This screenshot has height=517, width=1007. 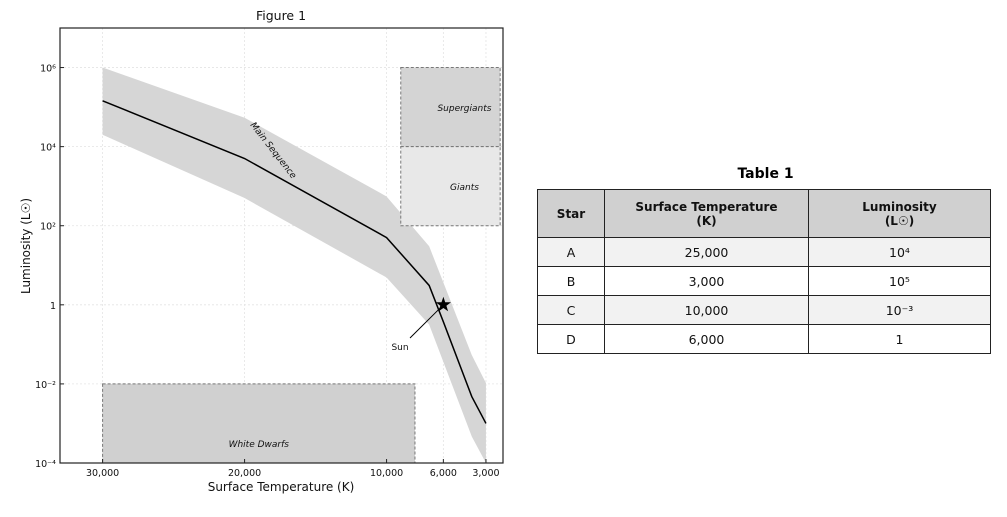 I want to click on cell-luminosity: 10⁵, so click(x=899, y=281).